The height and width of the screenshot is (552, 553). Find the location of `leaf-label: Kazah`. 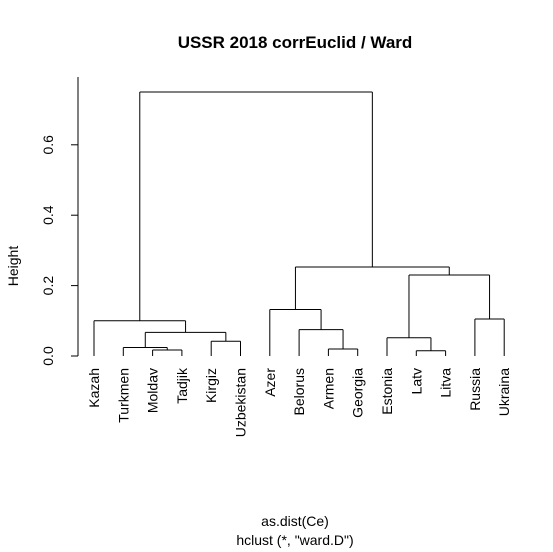

leaf-label: Kazah is located at coordinates (94, 388).